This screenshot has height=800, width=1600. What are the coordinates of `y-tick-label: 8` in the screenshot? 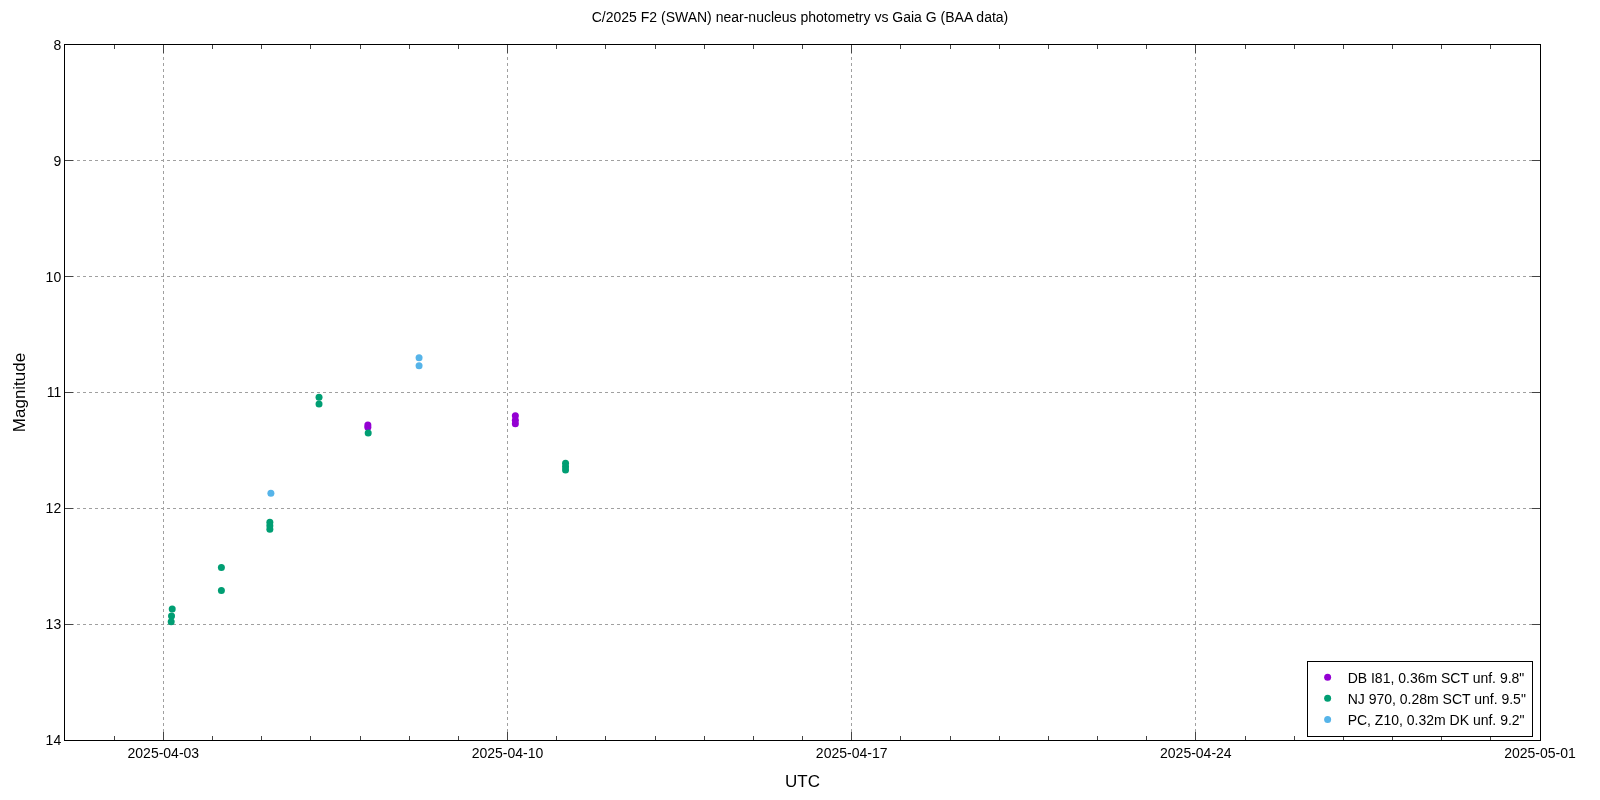 It's located at (57, 44).